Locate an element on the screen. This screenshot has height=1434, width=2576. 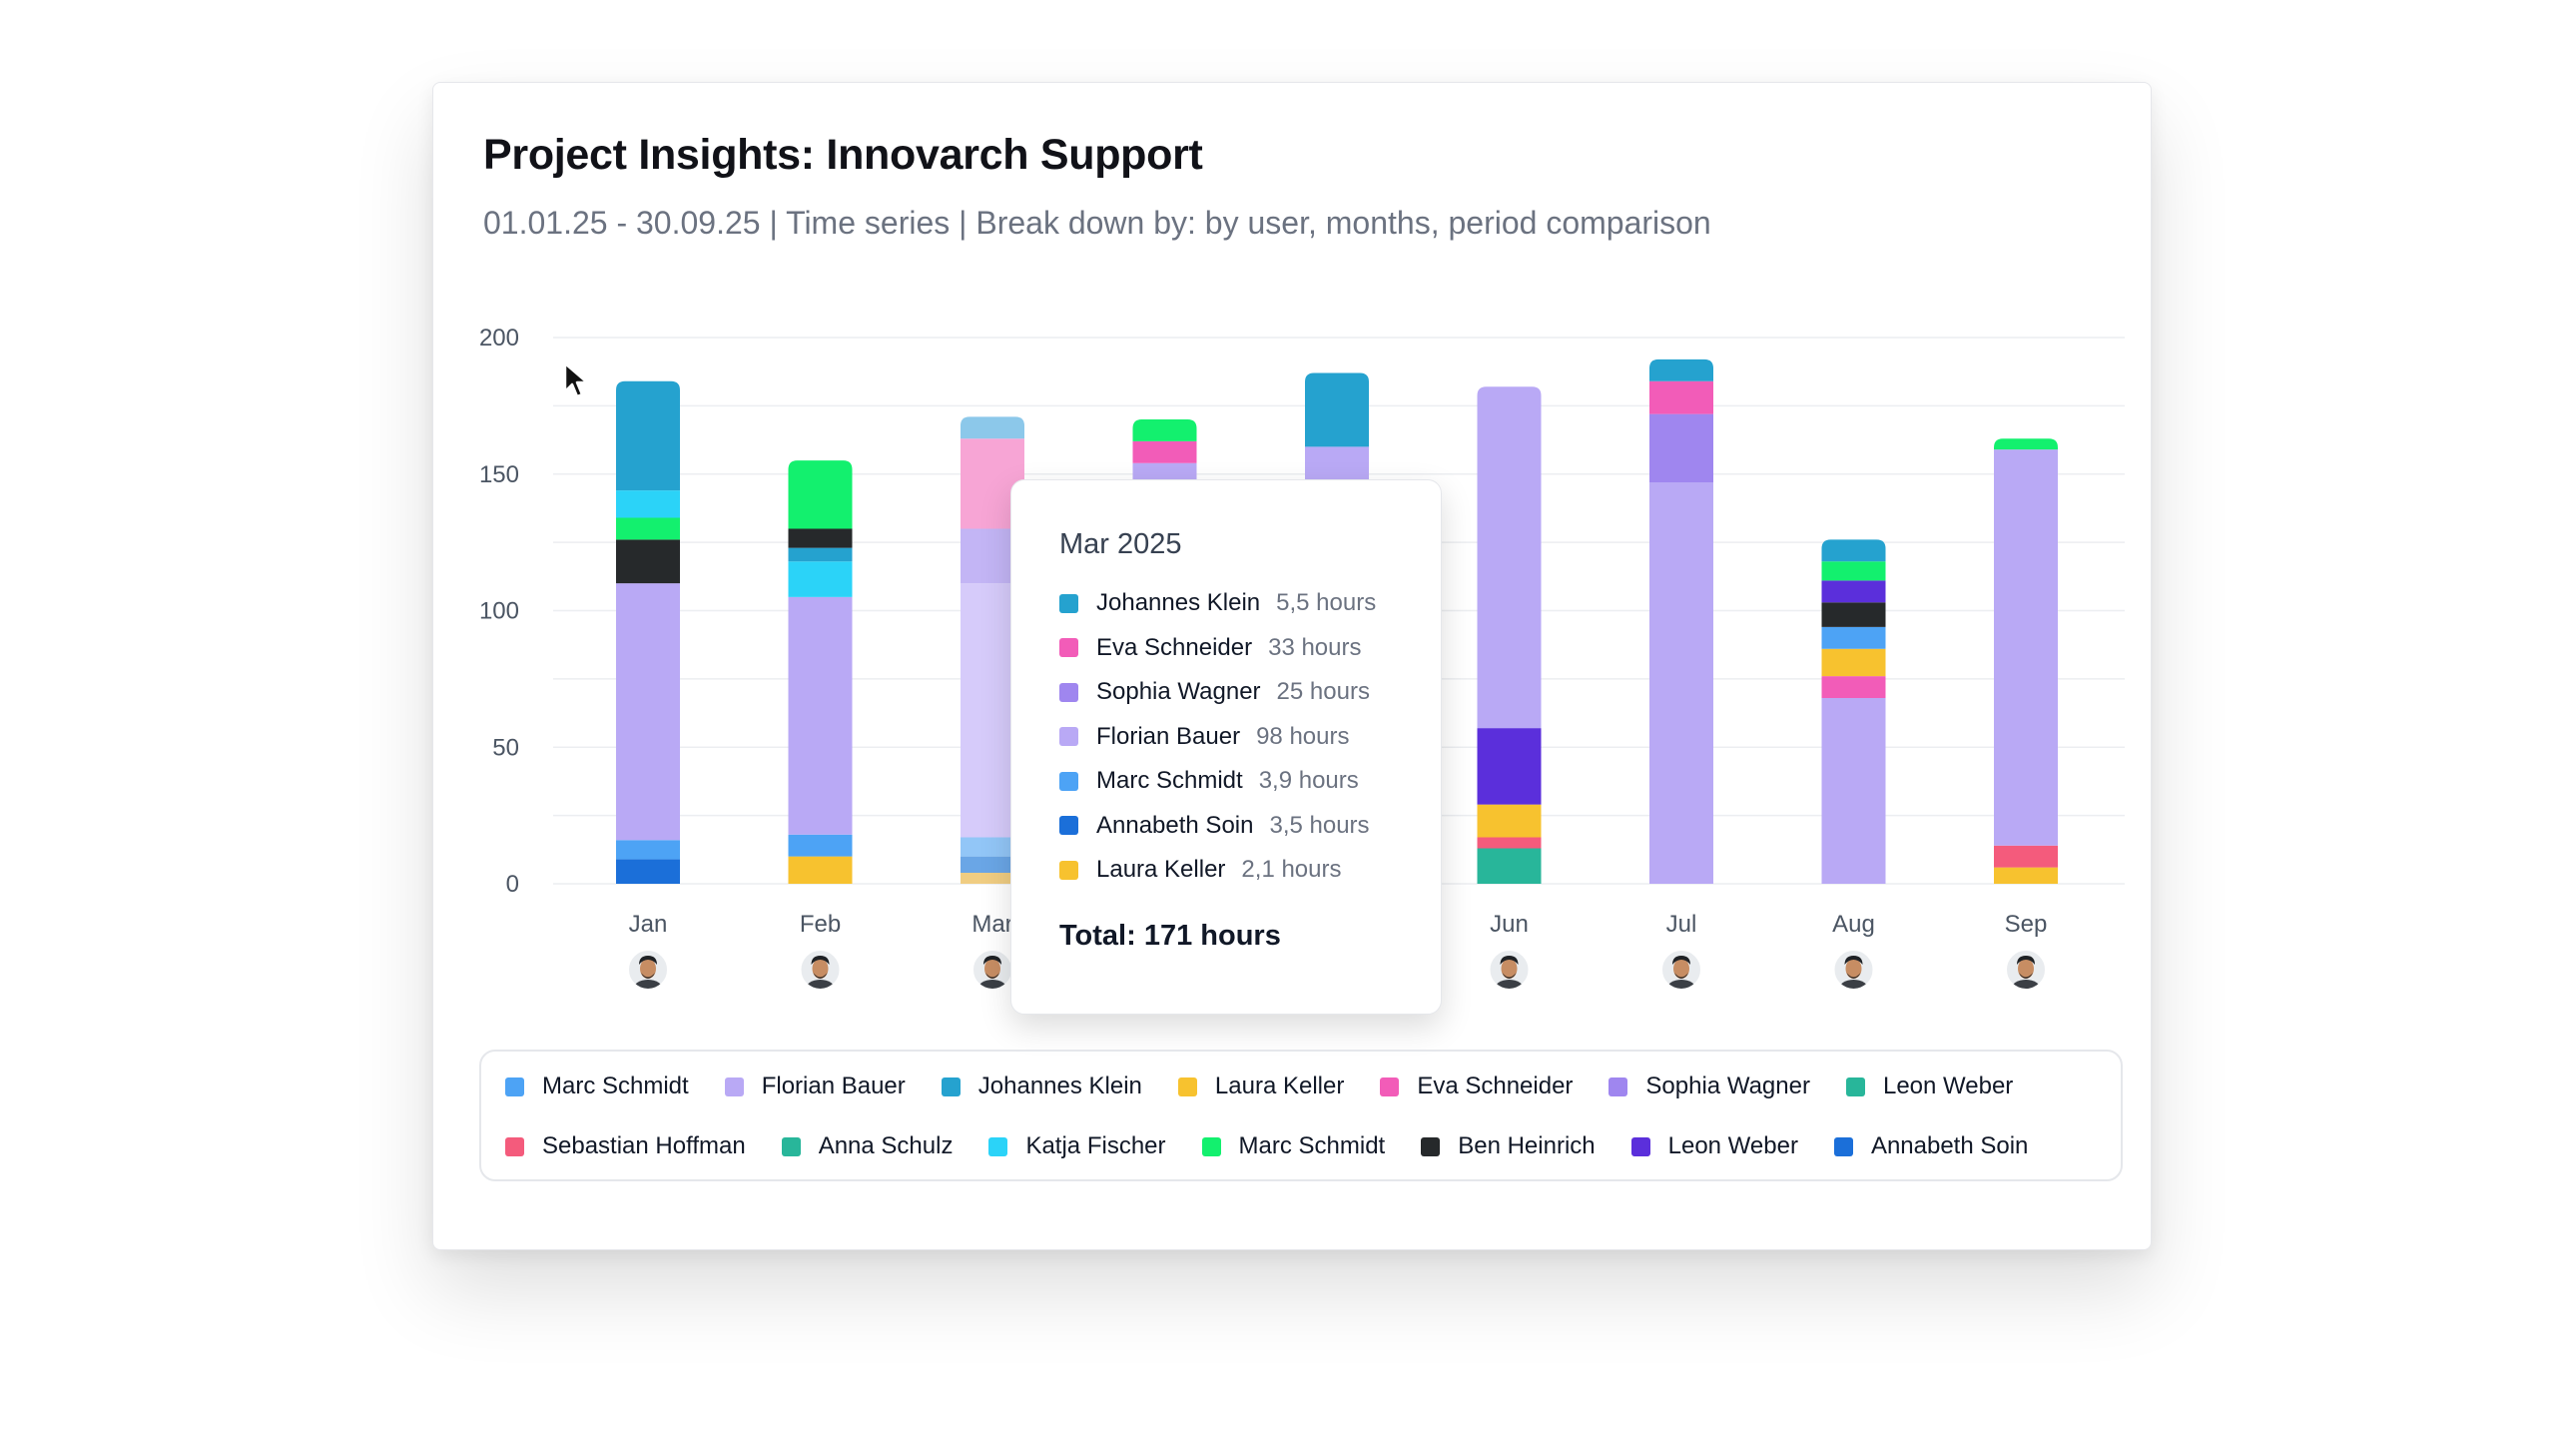
legend-item: Sebastian Hoffman is located at coordinates (625, 1146).